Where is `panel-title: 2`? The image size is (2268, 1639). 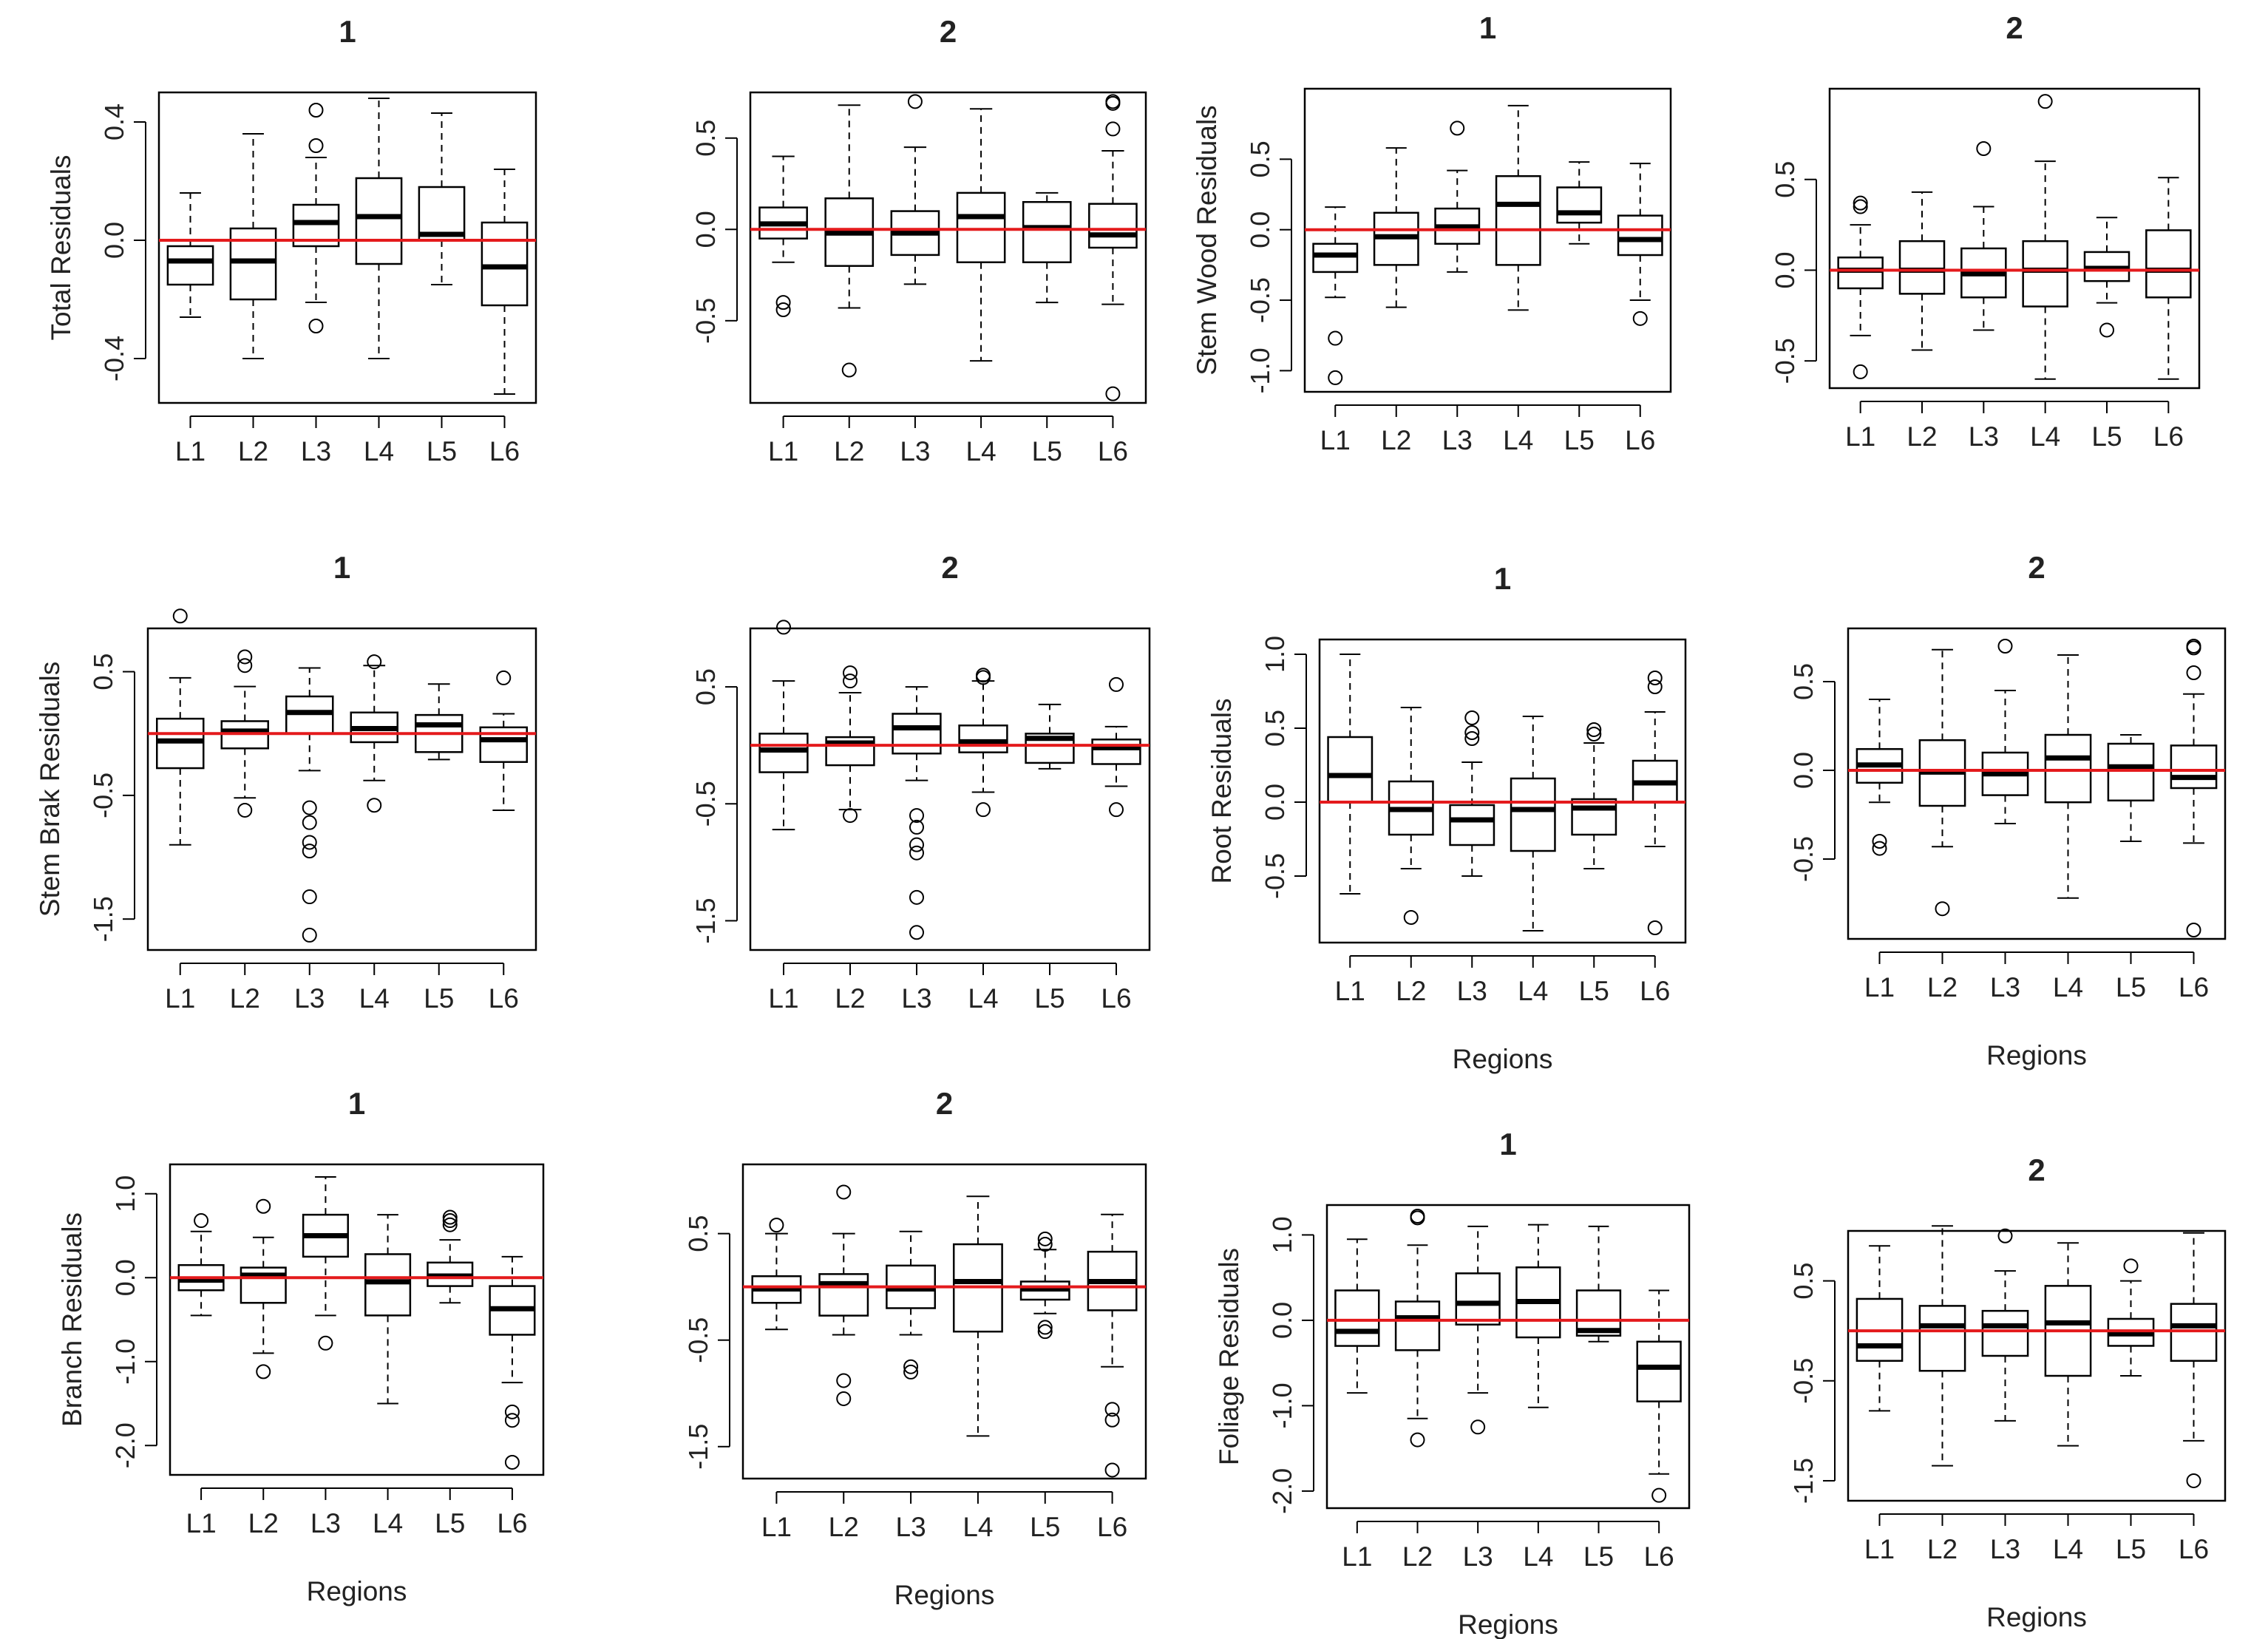
panel-title: 2 is located at coordinates (948, 31).